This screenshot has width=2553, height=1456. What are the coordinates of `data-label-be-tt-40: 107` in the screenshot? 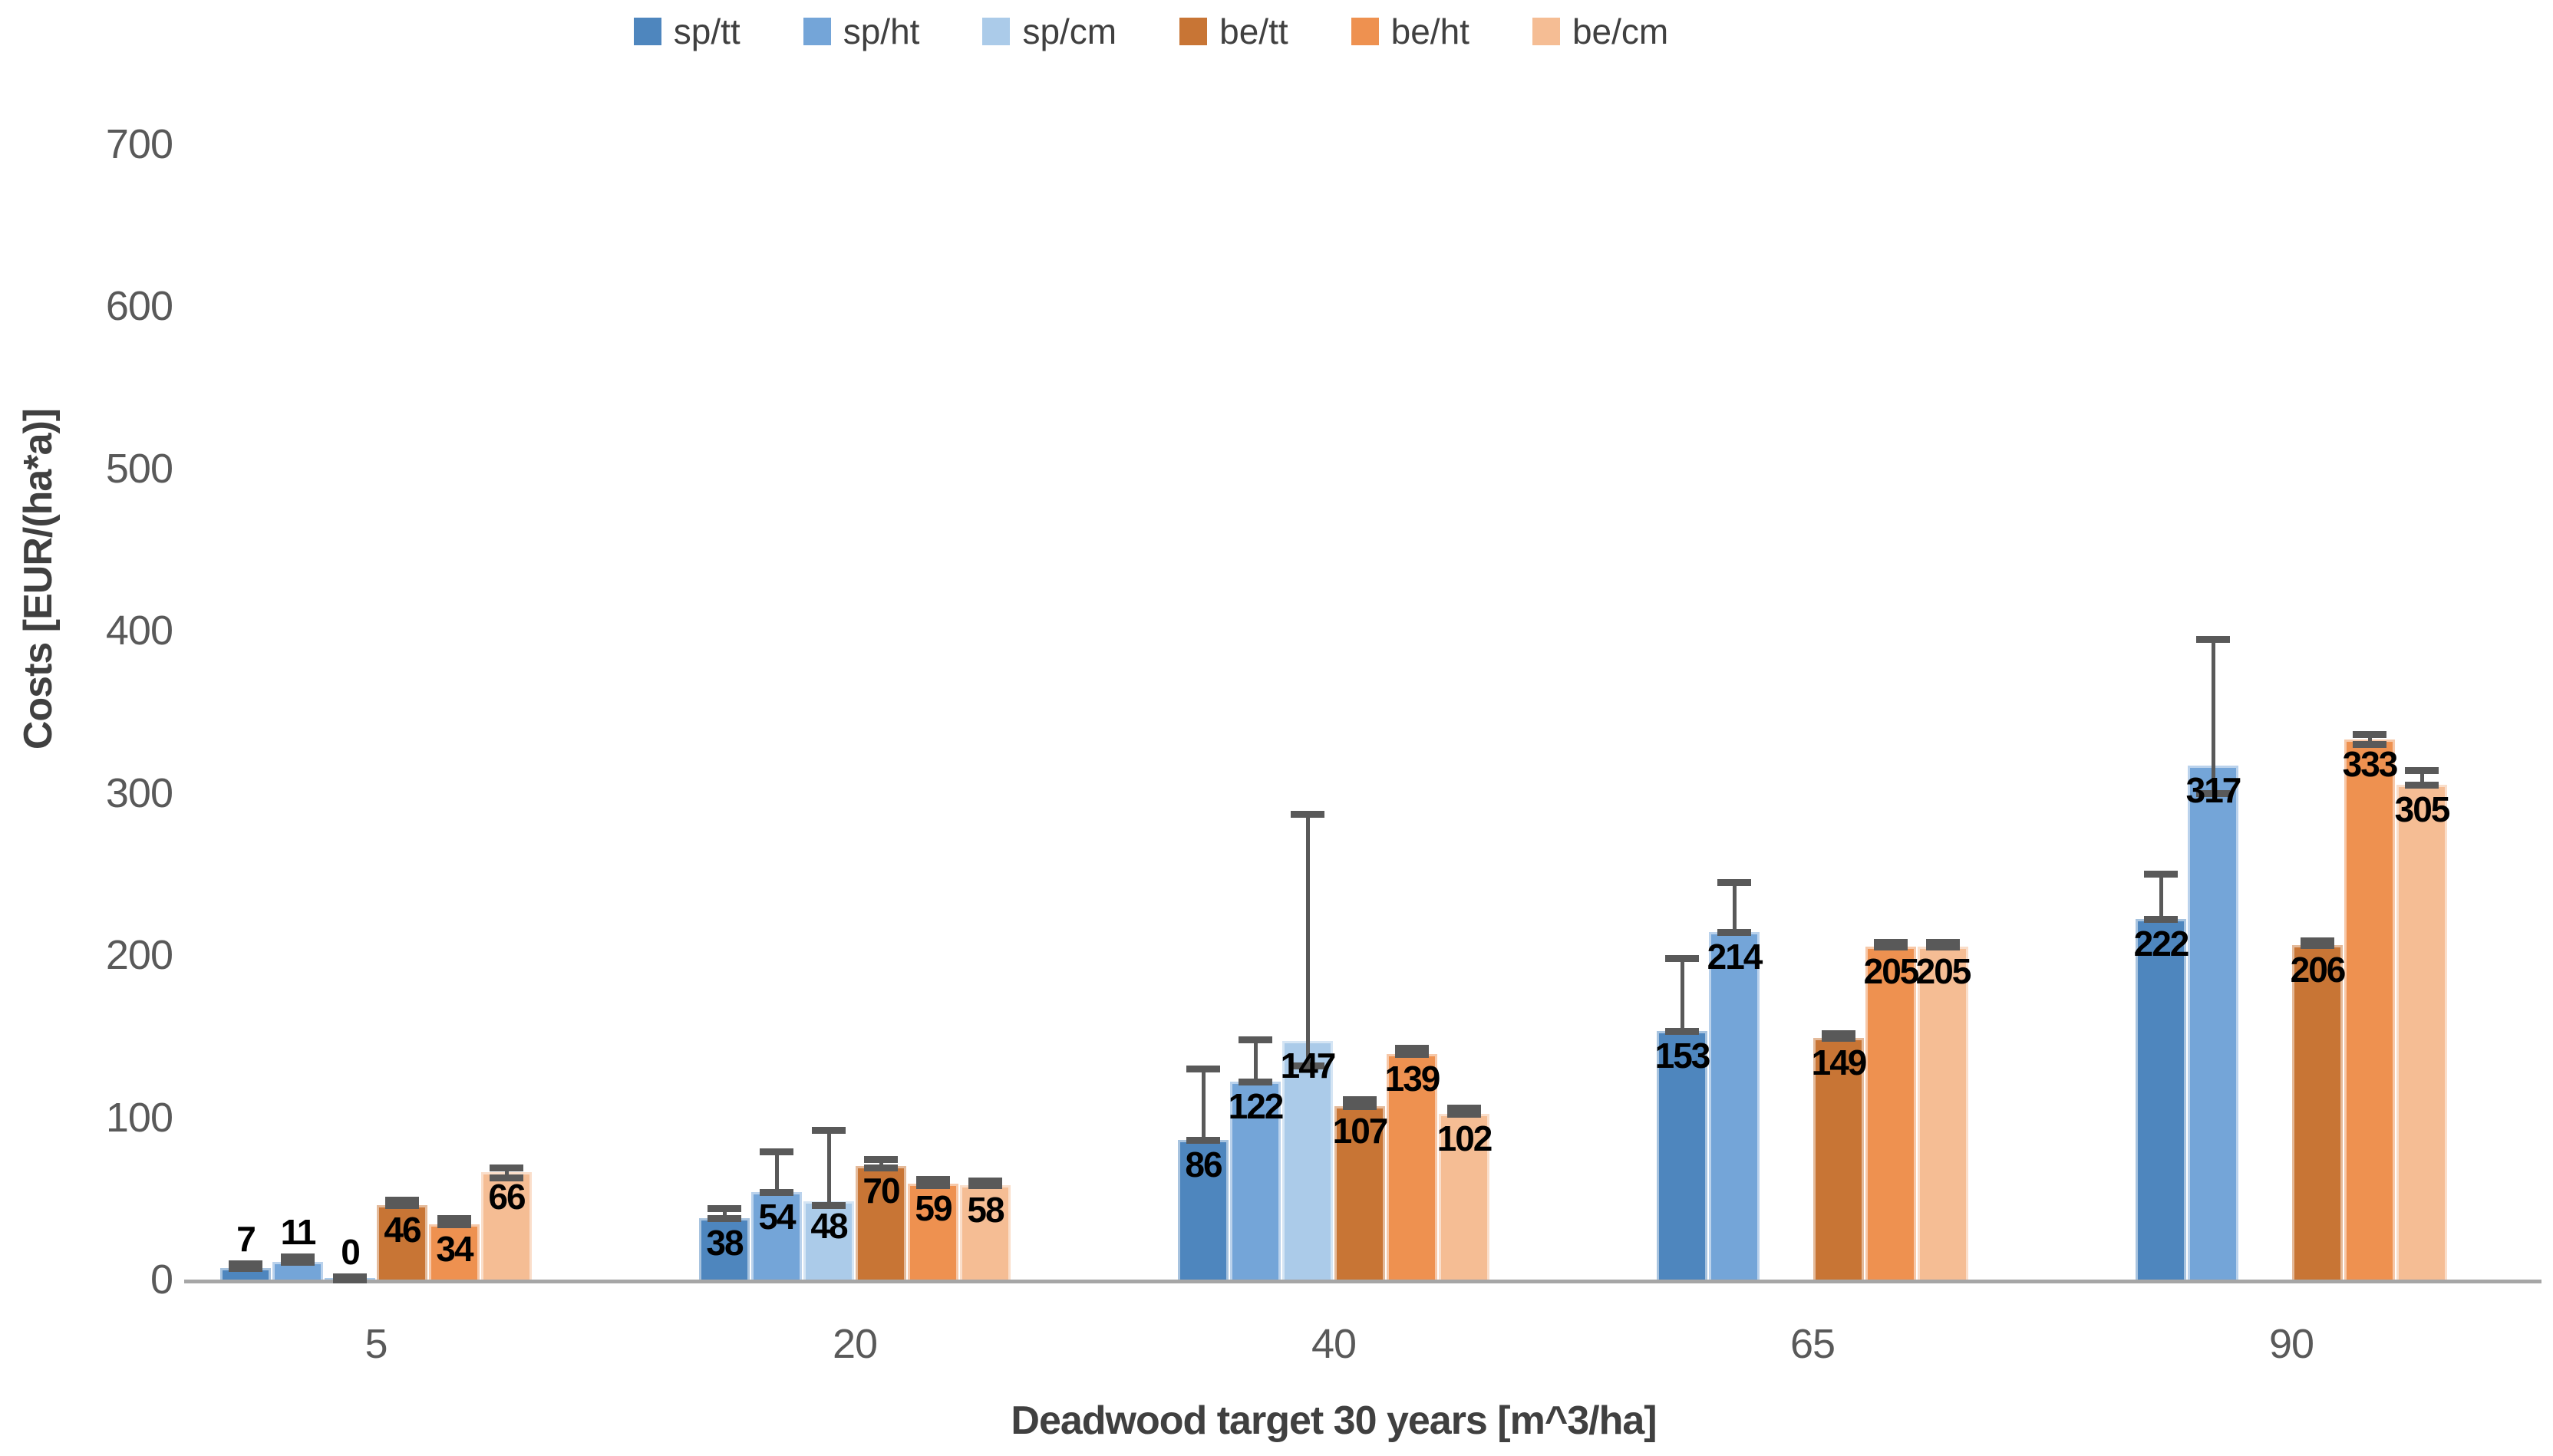 It's located at (1360, 1130).